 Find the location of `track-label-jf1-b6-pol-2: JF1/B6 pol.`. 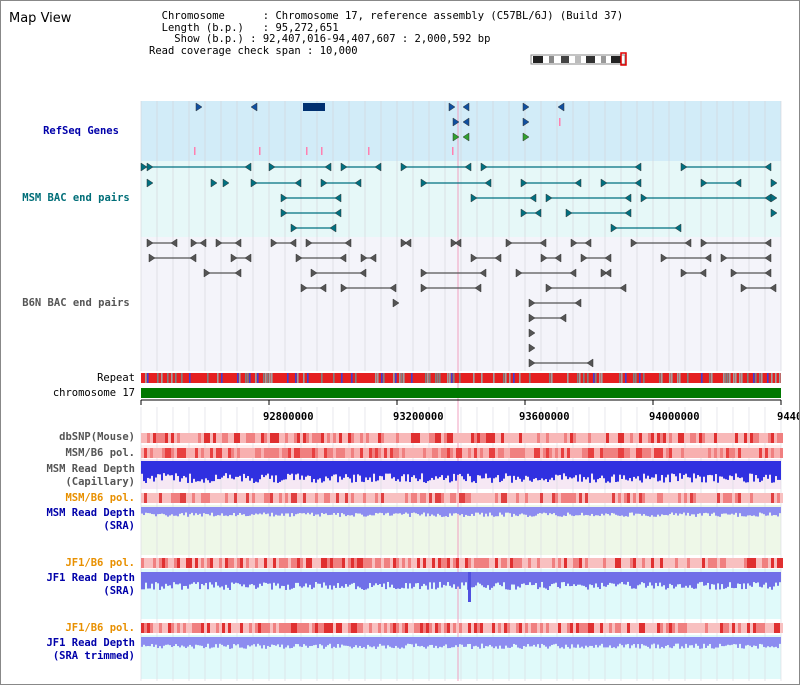

track-label-jf1-b6-pol-2: JF1/B6 pol. is located at coordinates (100, 628).